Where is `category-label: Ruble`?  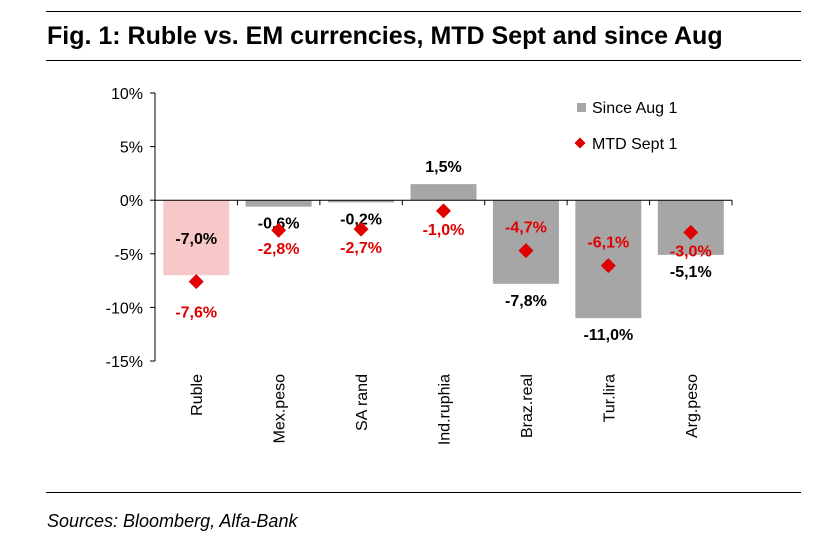
category-label: Ruble is located at coordinates (197, 395).